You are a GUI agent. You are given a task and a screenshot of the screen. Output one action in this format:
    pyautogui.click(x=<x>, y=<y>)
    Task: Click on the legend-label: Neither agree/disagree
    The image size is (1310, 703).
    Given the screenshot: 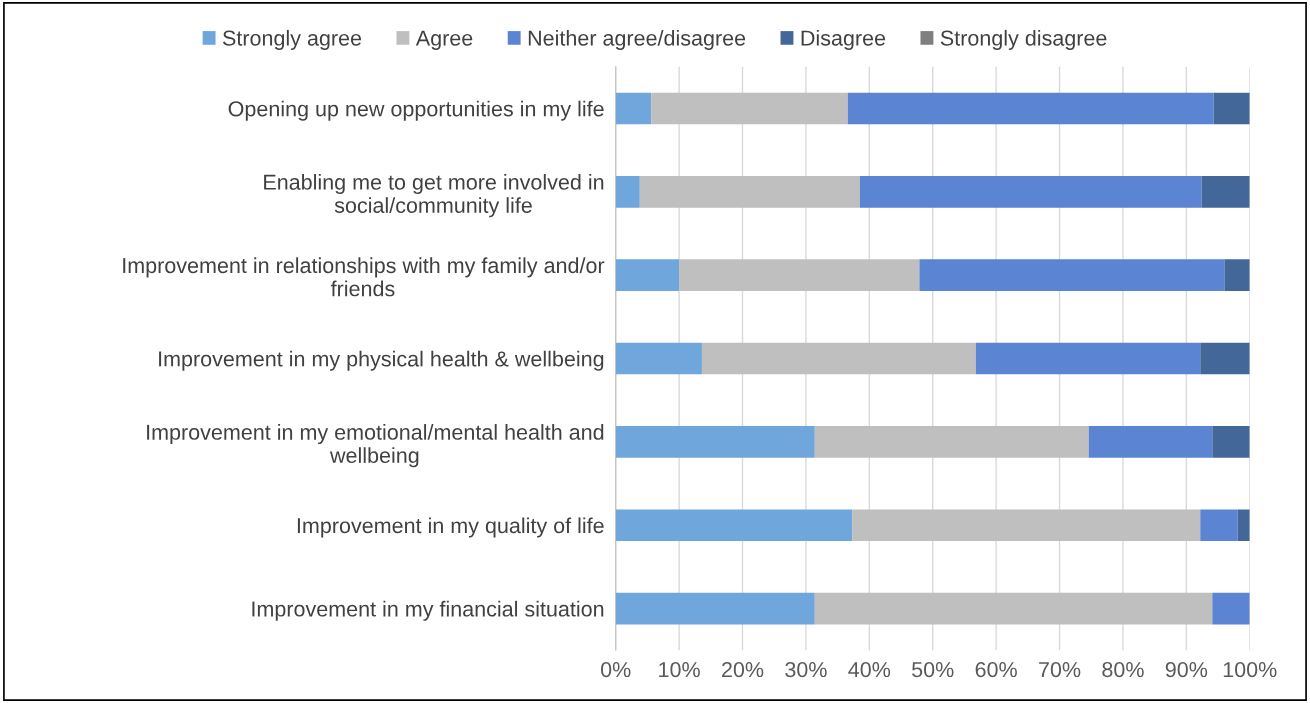 What is the action you would take?
    pyautogui.click(x=637, y=39)
    